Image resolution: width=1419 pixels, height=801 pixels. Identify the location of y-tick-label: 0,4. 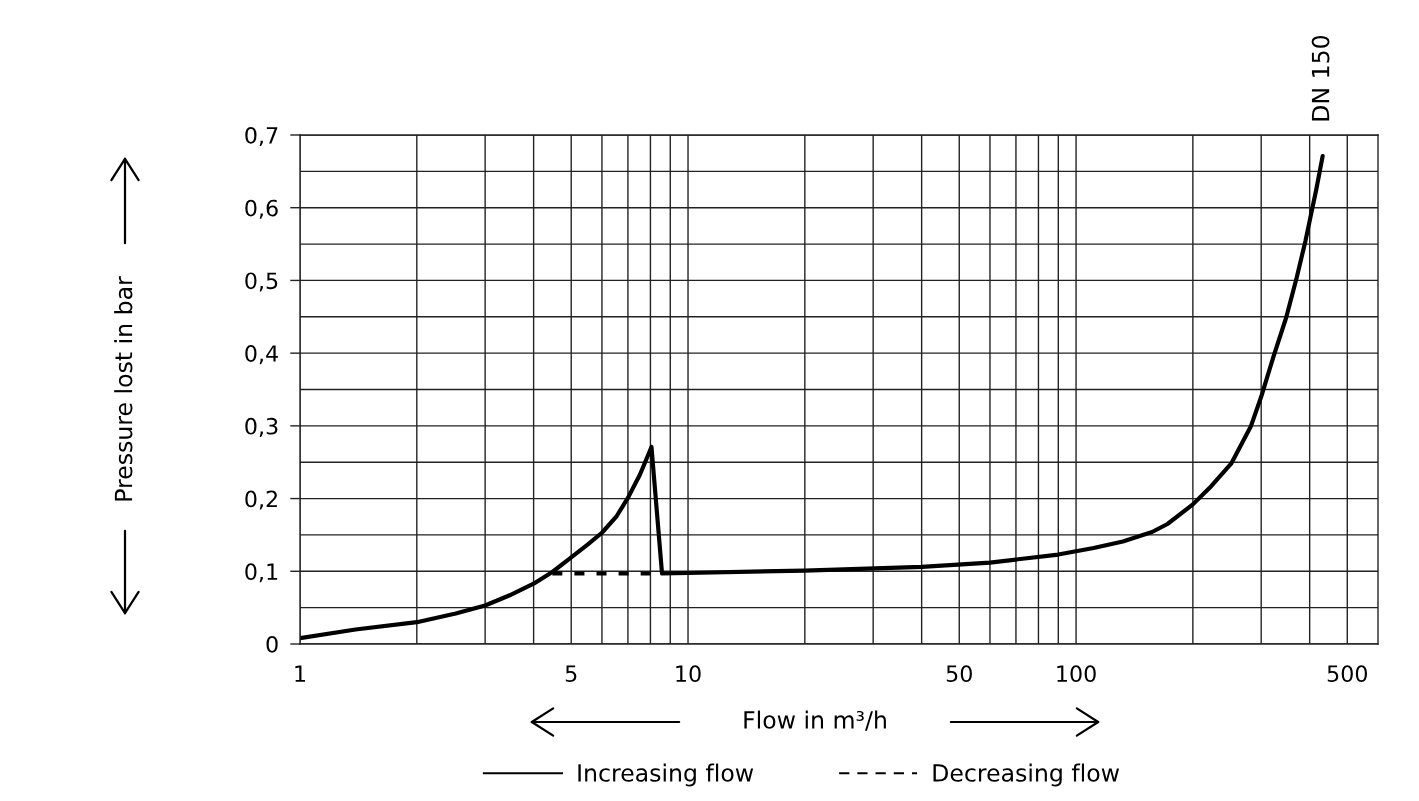
(261, 355).